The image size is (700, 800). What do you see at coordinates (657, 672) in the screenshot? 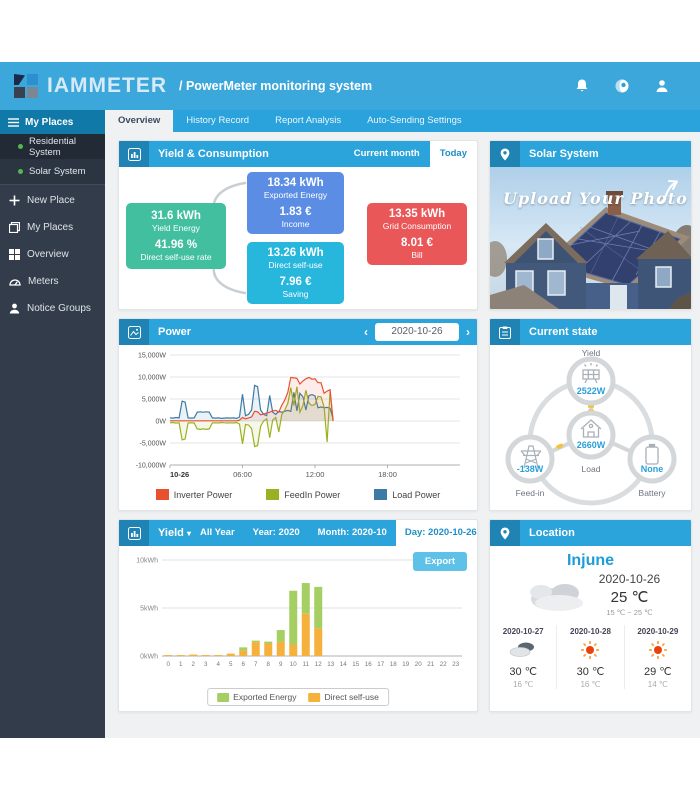
I see `forecast-high: 29 ℃` at bounding box center [657, 672].